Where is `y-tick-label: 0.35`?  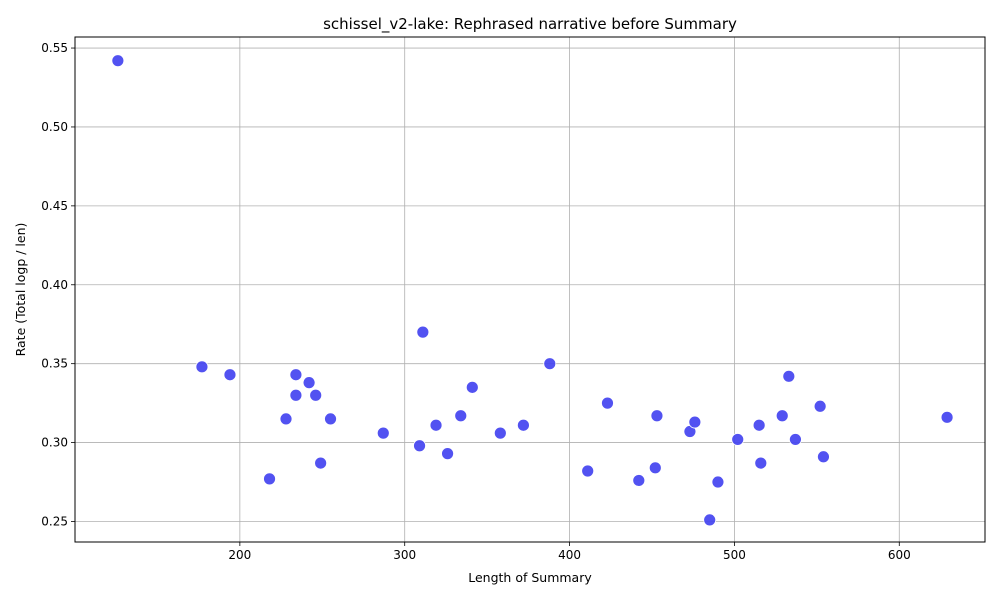 y-tick-label: 0.35 is located at coordinates (54, 364).